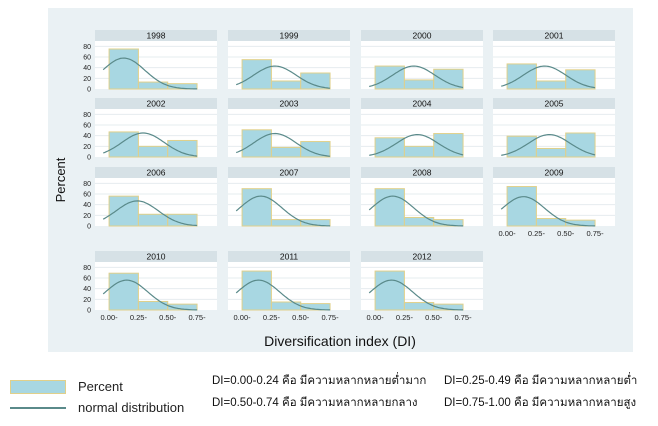 This screenshot has width=658, height=426. I want to click on legend-swatch-bar, so click(38, 386).